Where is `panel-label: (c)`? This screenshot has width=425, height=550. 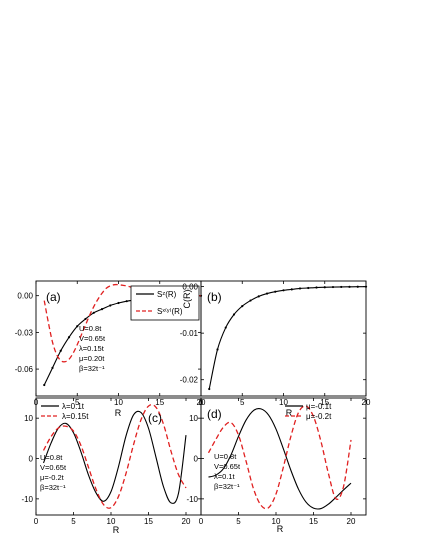 panel-label: (c) is located at coordinates (155, 418).